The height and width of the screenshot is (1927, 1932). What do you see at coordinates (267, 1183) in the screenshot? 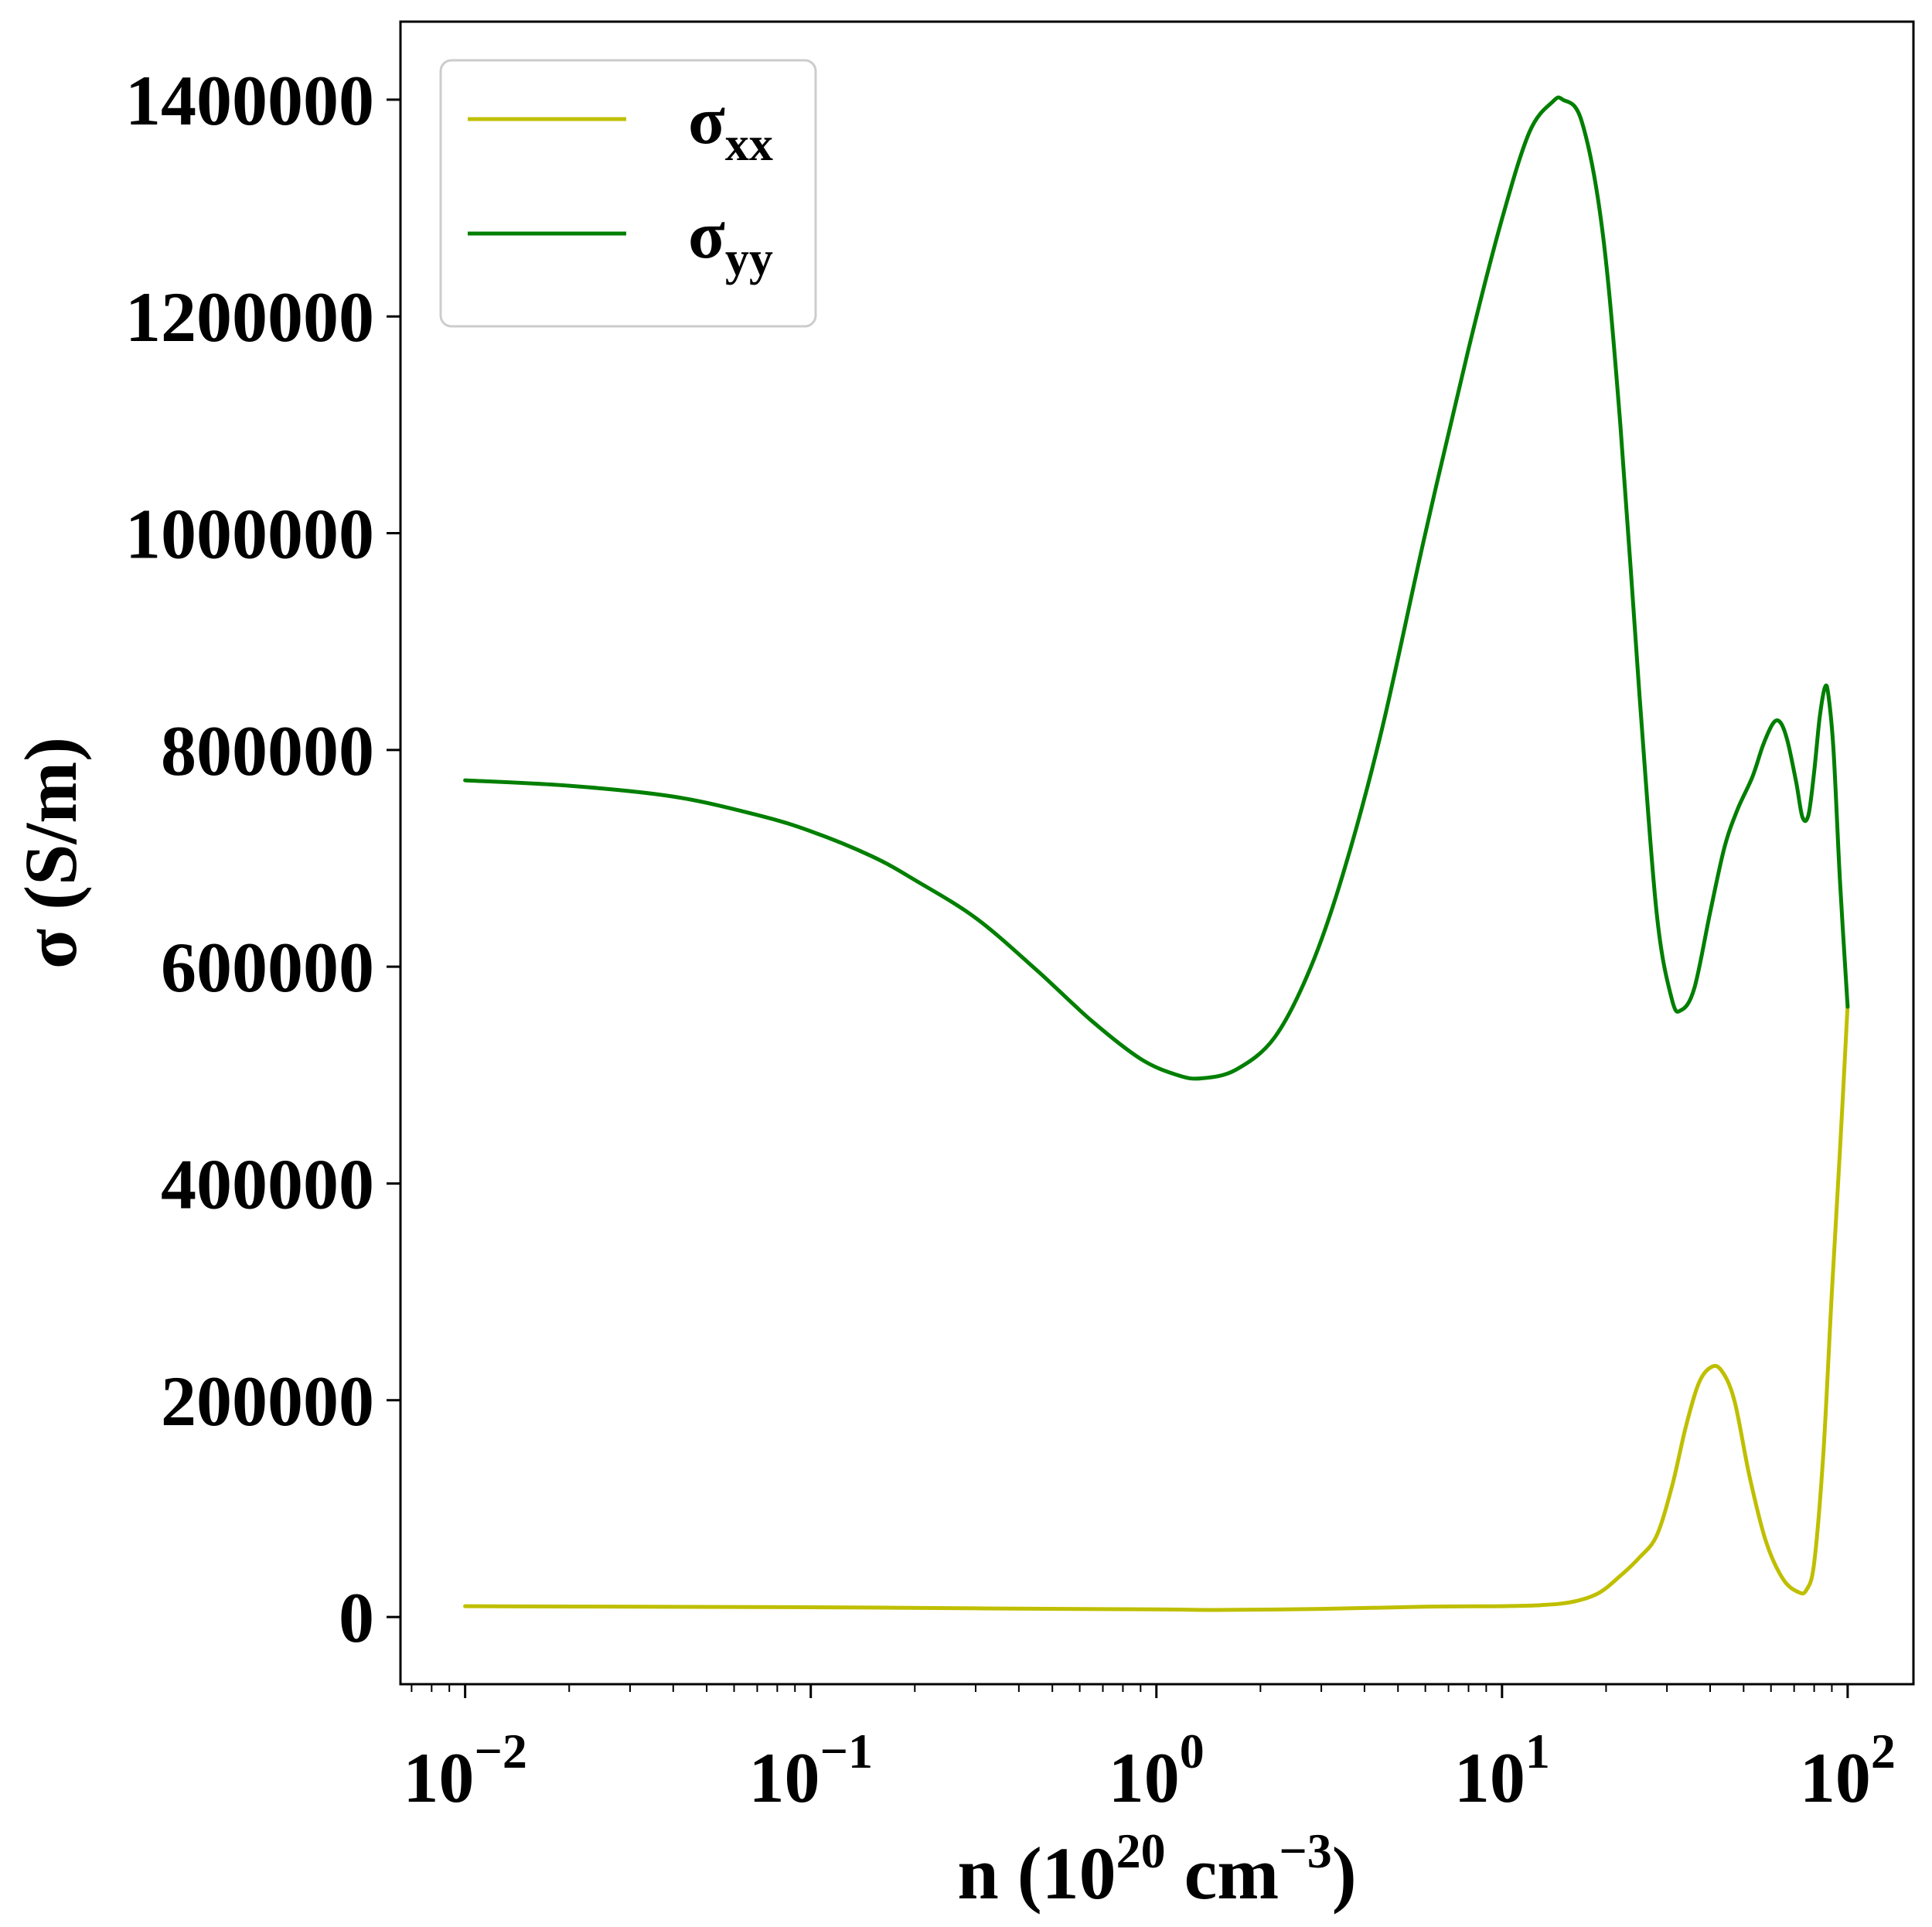
I see `y-tick-label: 400000` at bounding box center [267, 1183].